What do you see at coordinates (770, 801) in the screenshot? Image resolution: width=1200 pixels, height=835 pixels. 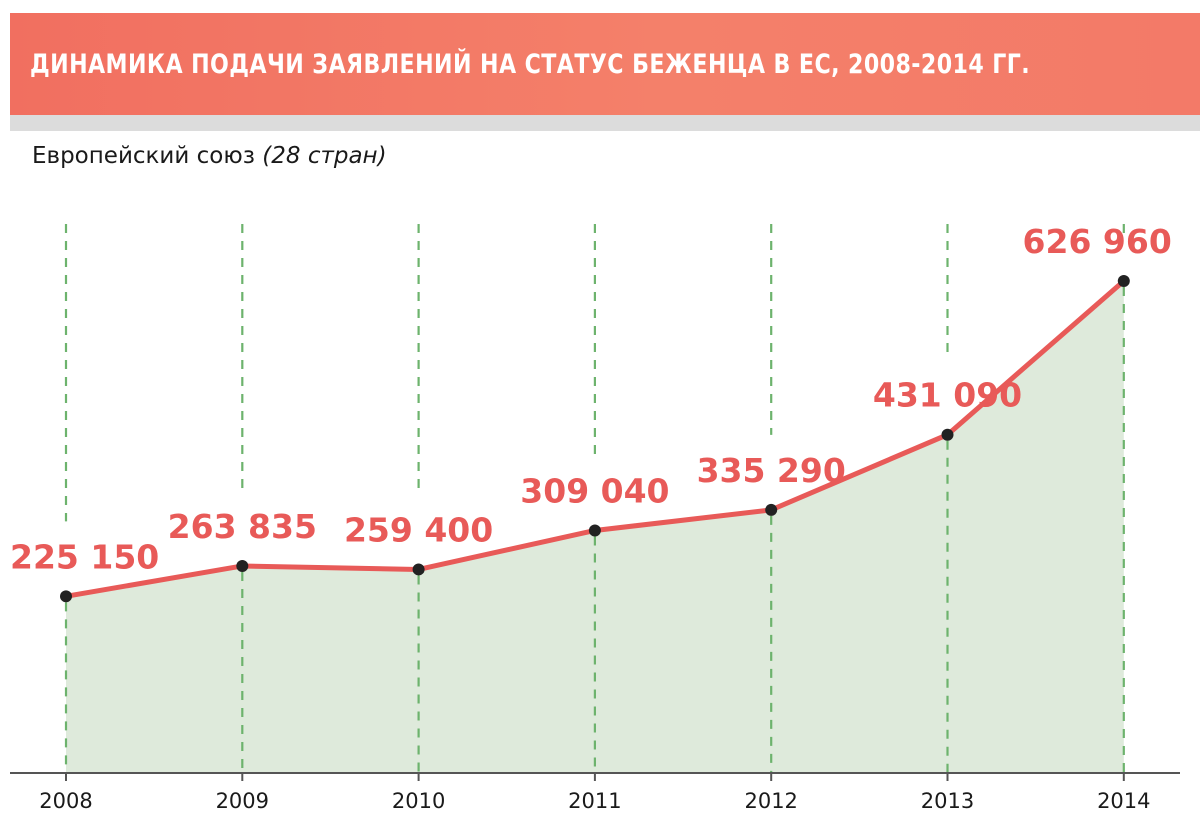 I see `x-tick-label: 2012` at bounding box center [770, 801].